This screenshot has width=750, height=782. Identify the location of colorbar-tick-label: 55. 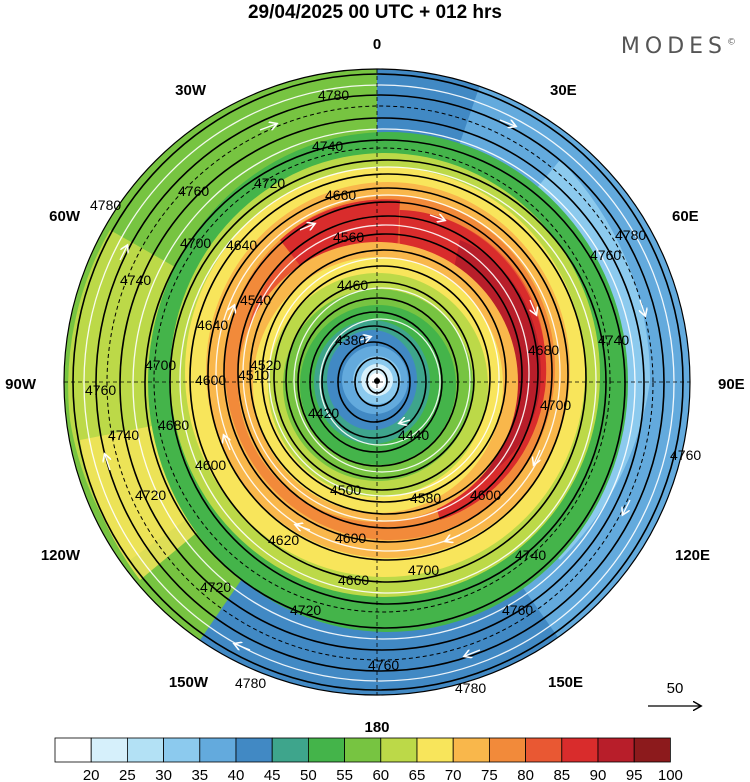
(344, 774).